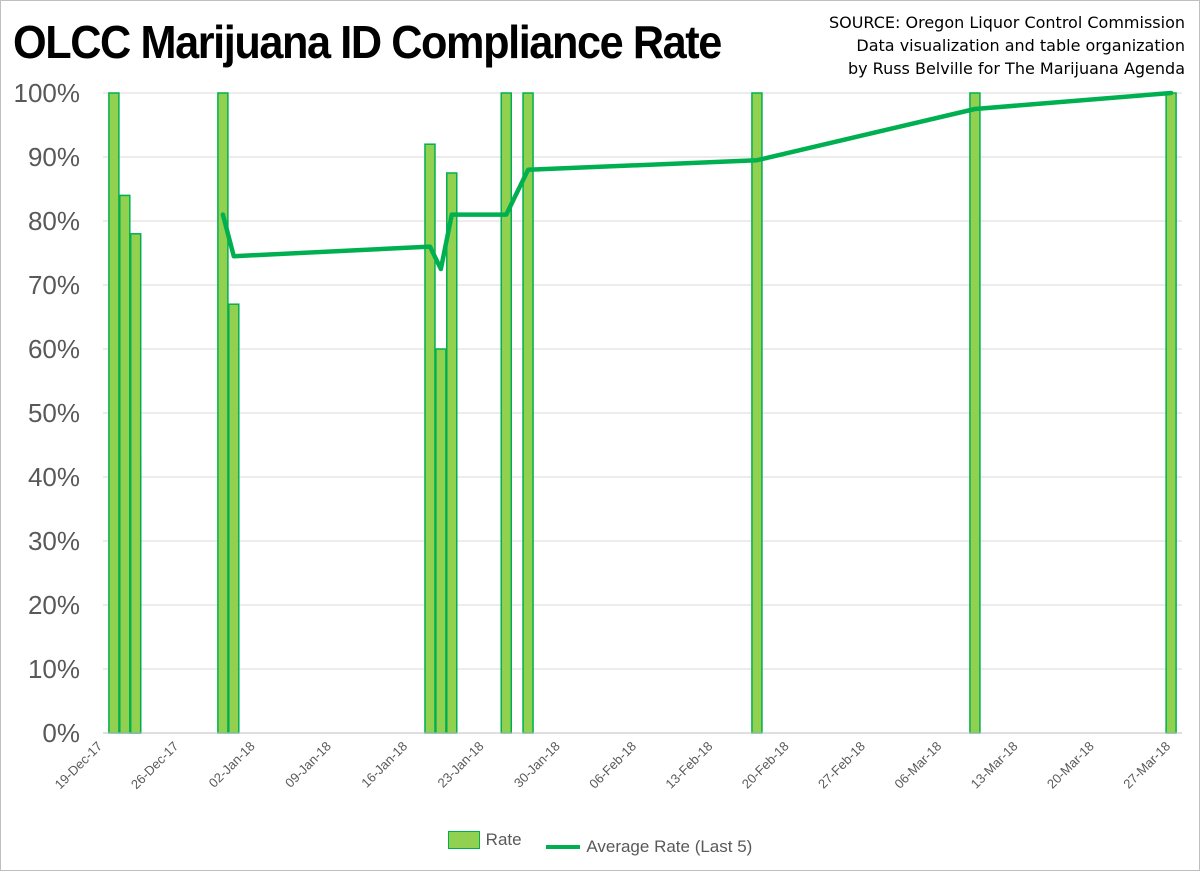 Image resolution: width=1200 pixels, height=871 pixels. Describe the element at coordinates (669, 846) in the screenshot. I see `legend-label: Average Rate (Last 5)` at that location.